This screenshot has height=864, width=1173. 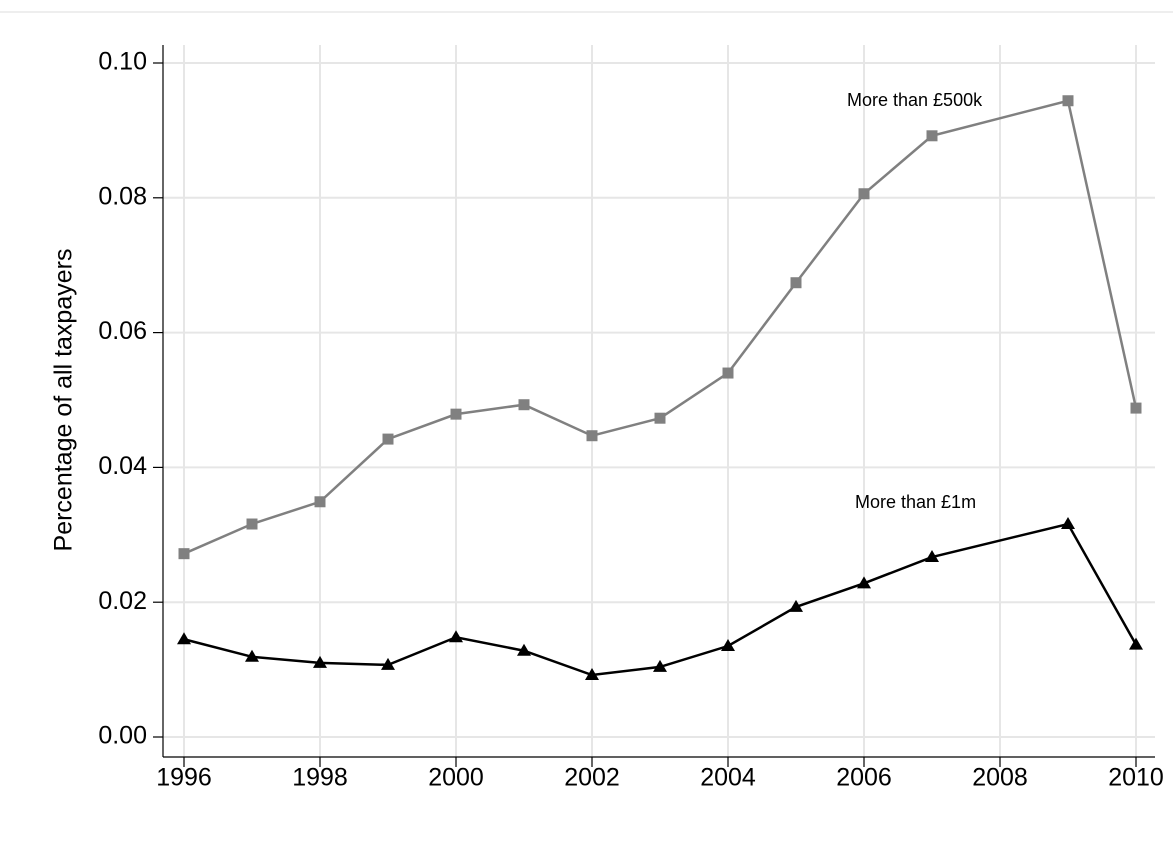 What do you see at coordinates (915, 502) in the screenshot?
I see `series-label: More than £1m` at bounding box center [915, 502].